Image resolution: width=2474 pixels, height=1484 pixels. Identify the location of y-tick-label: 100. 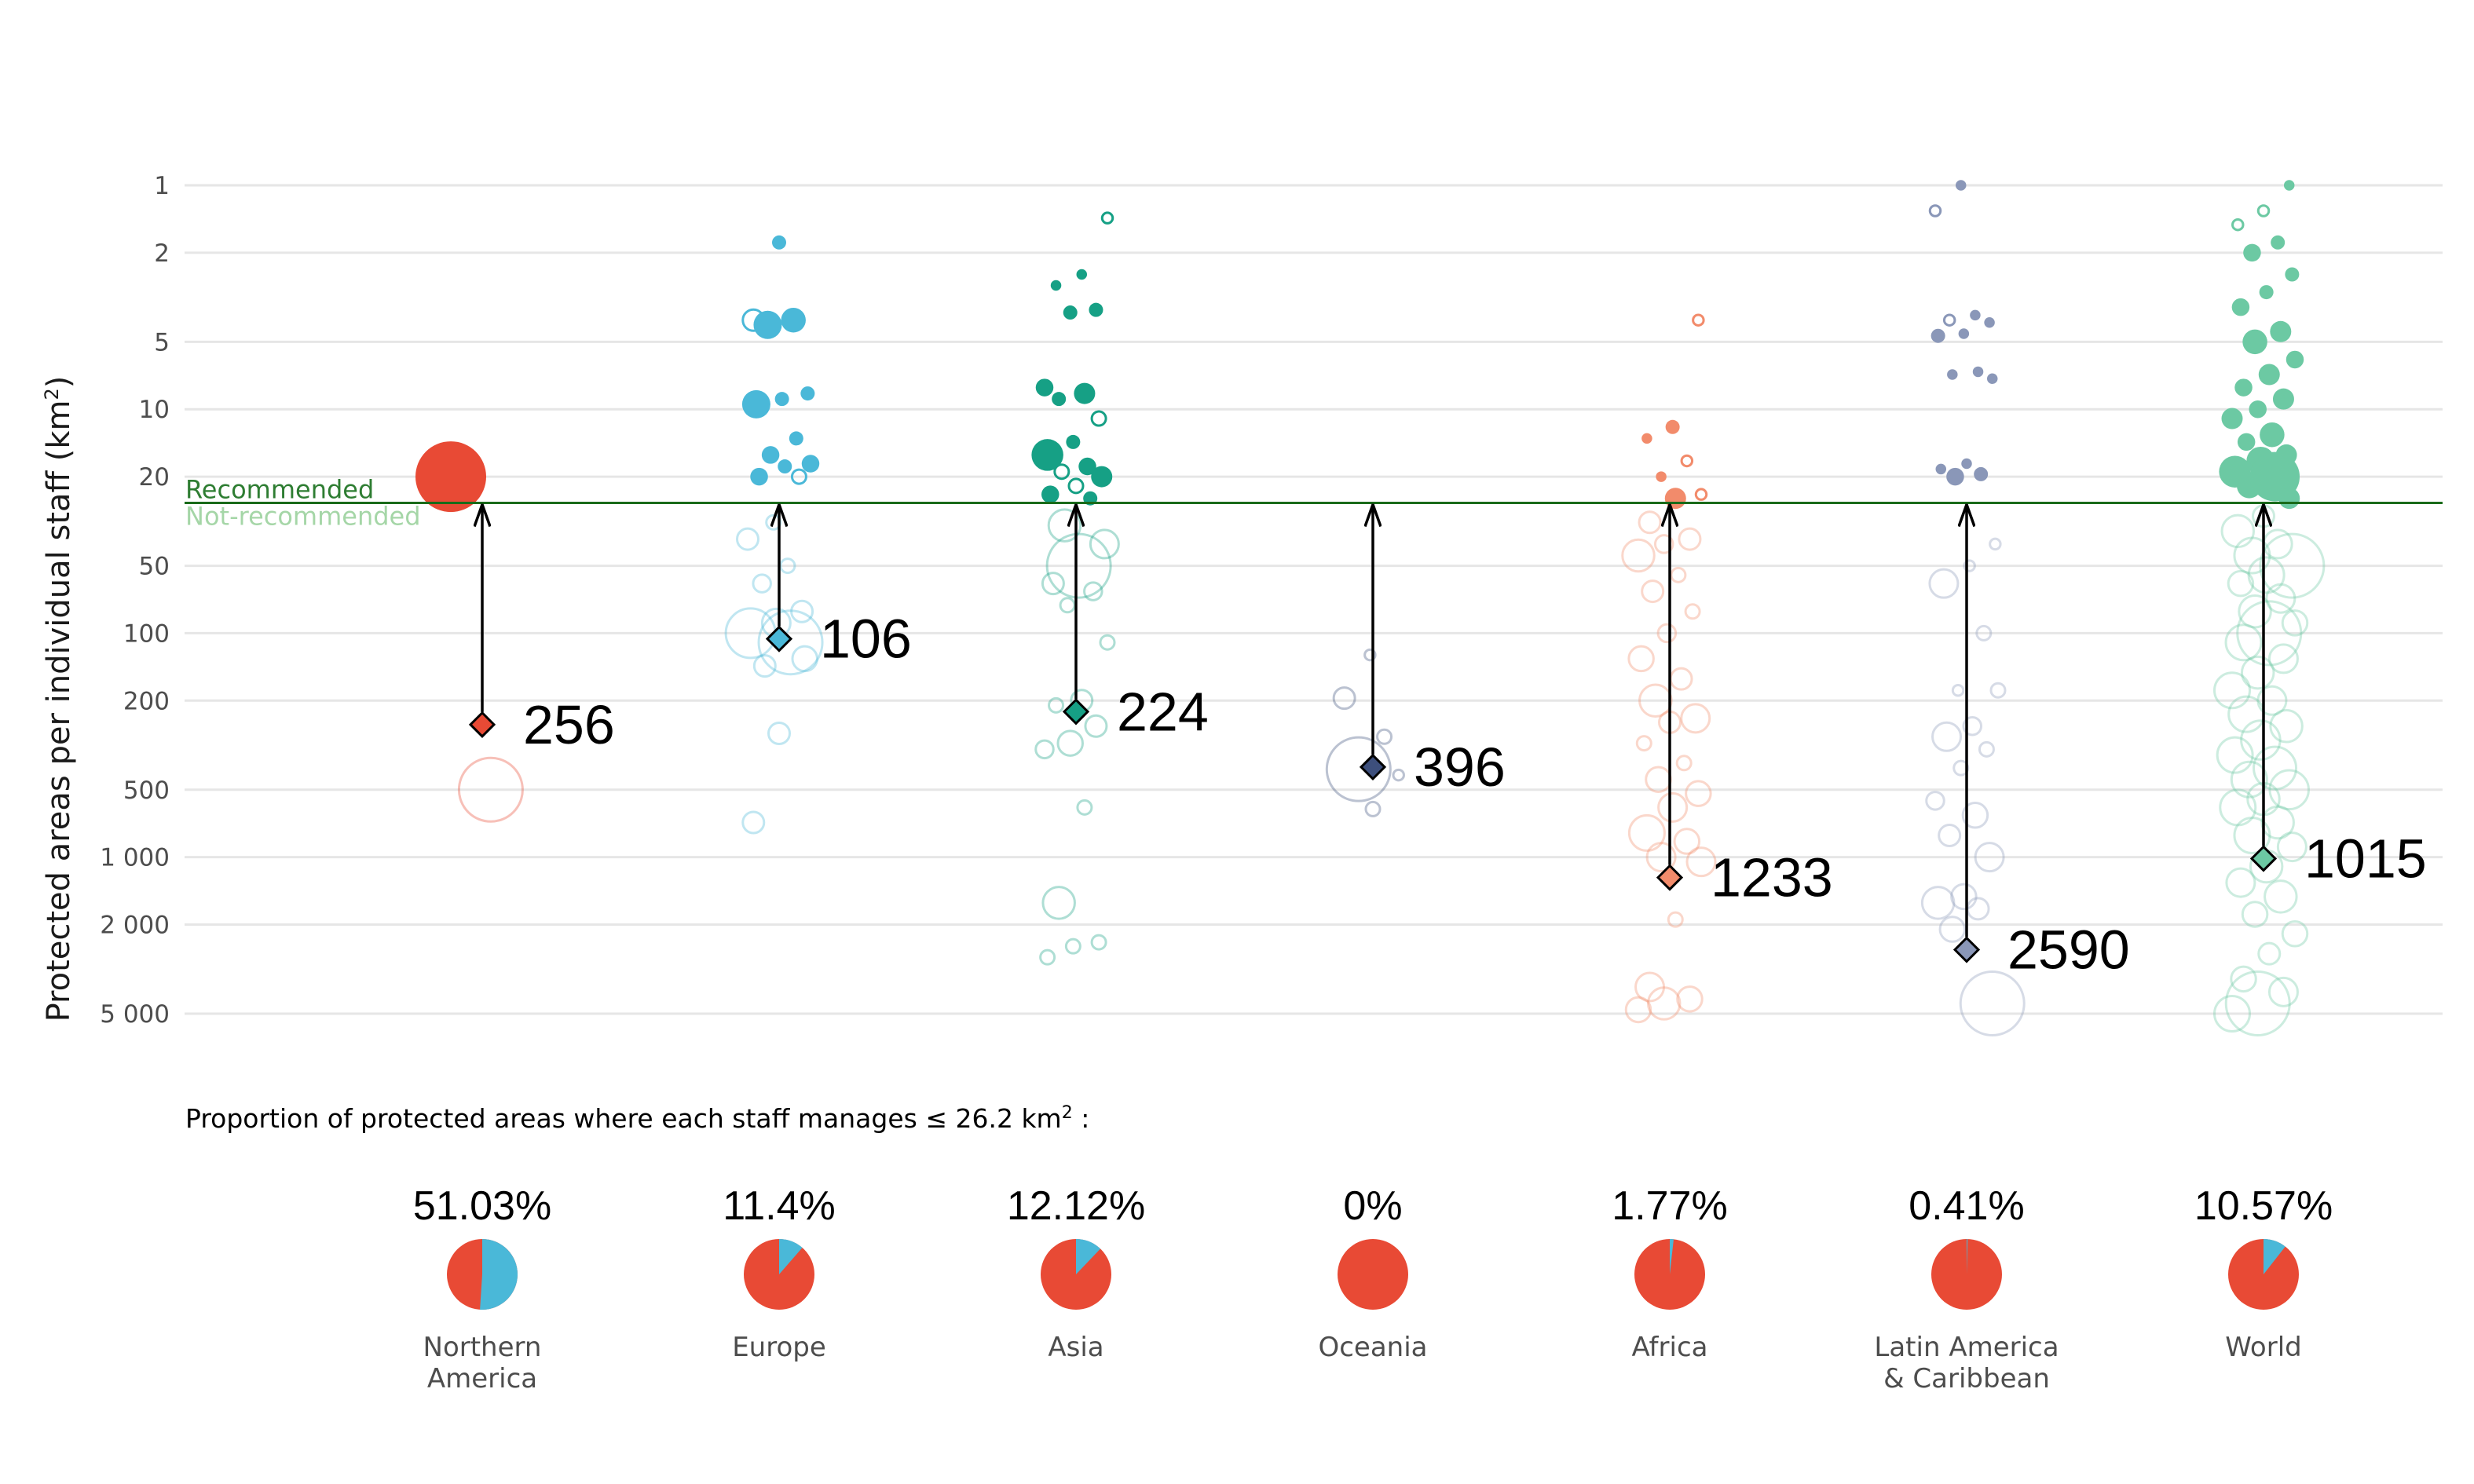
(146, 634).